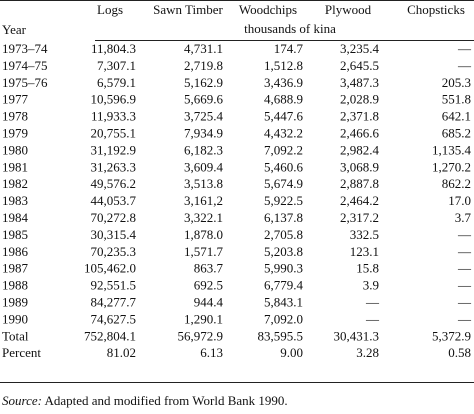 This screenshot has width=474, height=414. Describe the element at coordinates (283, 200) in the screenshot. I see `cell: 5,922.5` at that location.